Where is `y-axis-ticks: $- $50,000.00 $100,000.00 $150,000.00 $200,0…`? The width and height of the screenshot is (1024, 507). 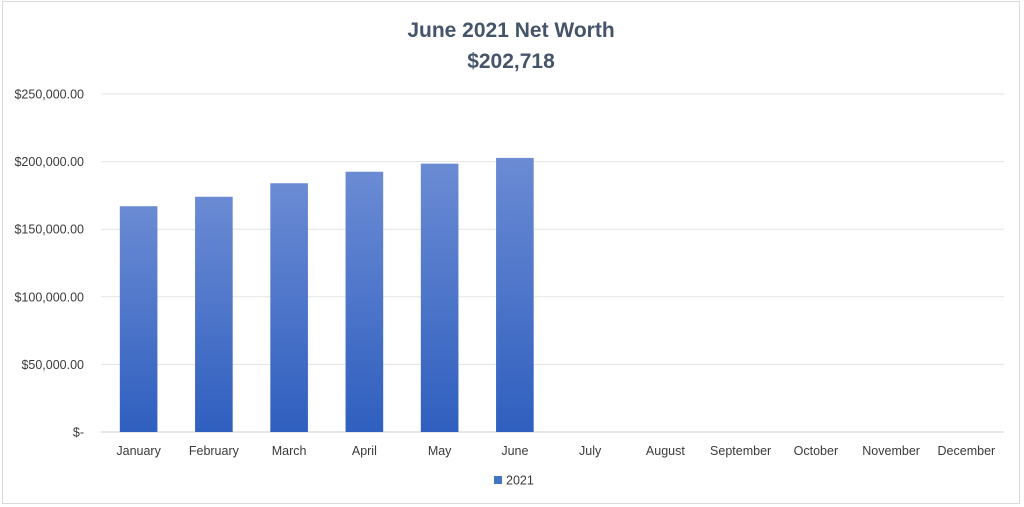
y-axis-ticks: $- $50,000.00 $100,000.00 $150,000.00 $200,0… is located at coordinates (49, 264).